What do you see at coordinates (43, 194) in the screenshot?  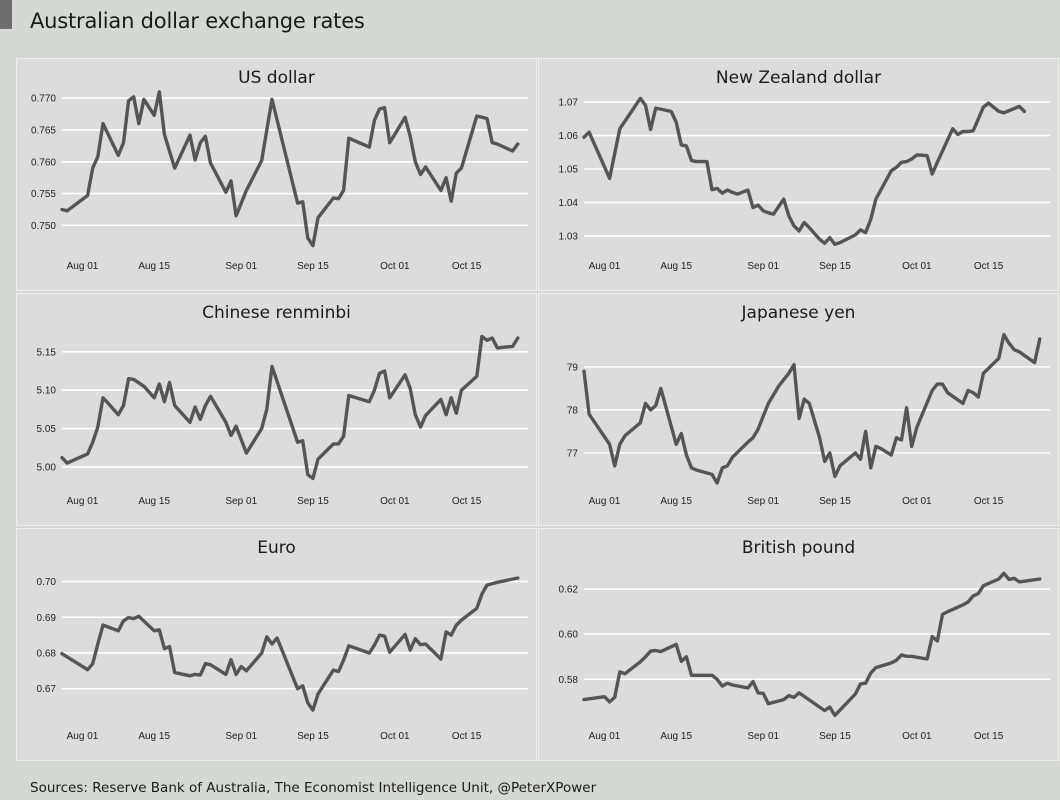 I see `y-tick-label: 0.755` at bounding box center [43, 194].